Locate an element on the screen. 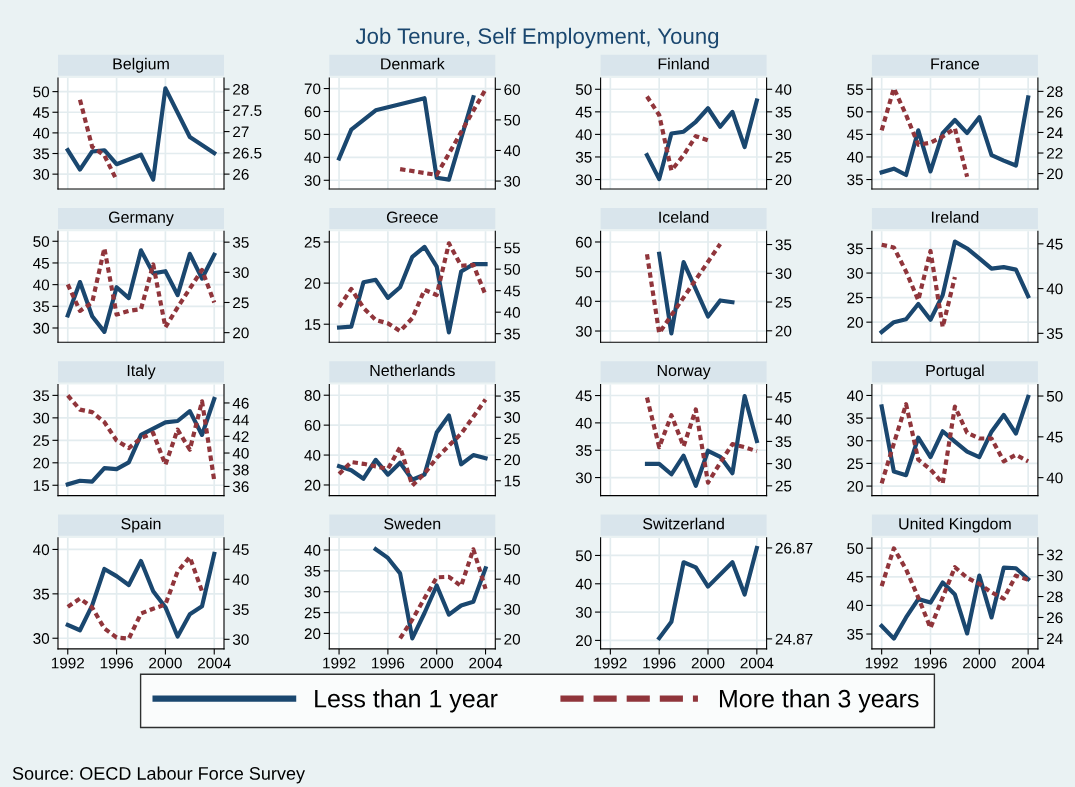 The image size is (1075, 787). y-tick-label: 80 is located at coordinates (312, 395).